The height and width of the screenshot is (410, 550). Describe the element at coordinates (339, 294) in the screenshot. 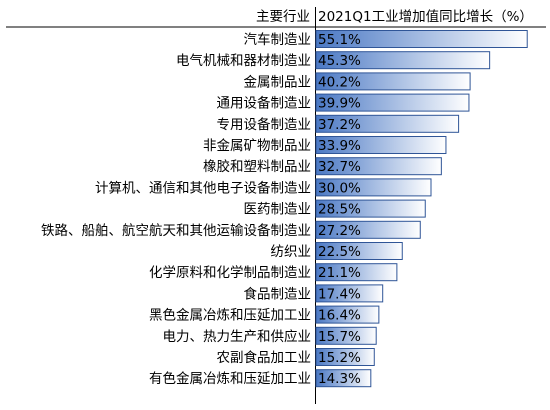

I see `value-label: 17.4%` at that location.